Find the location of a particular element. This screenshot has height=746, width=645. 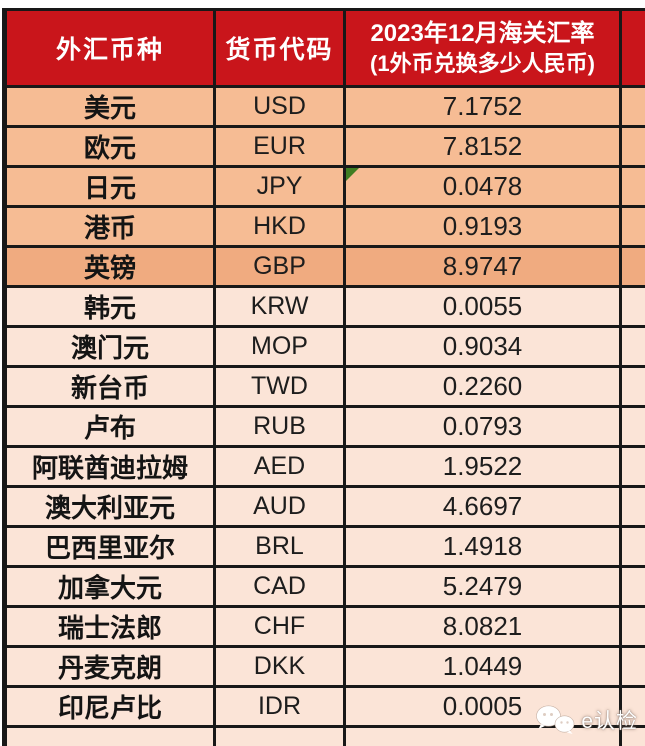

currency-name-cell: 欧元 is located at coordinates (109, 146).